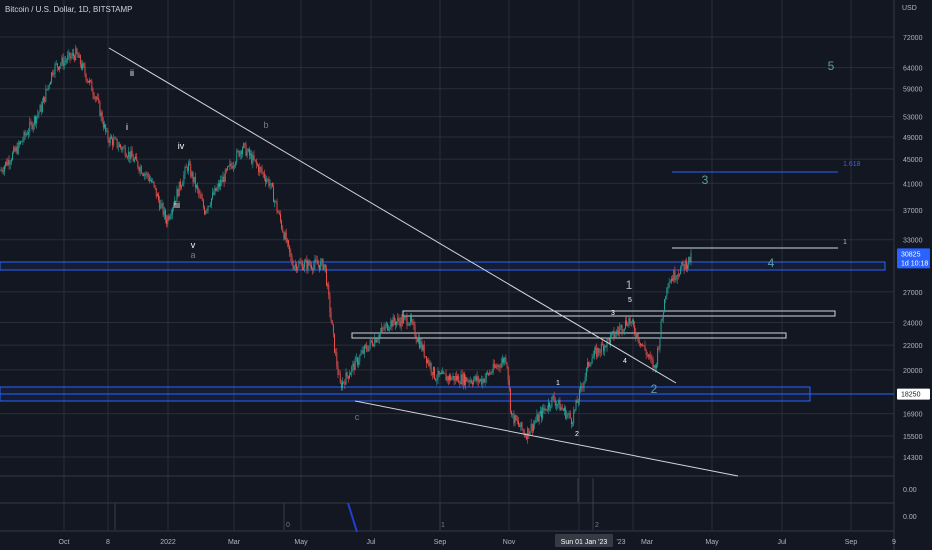  What do you see at coordinates (630, 300) in the screenshot?
I see `wave-label: 5` at bounding box center [630, 300].